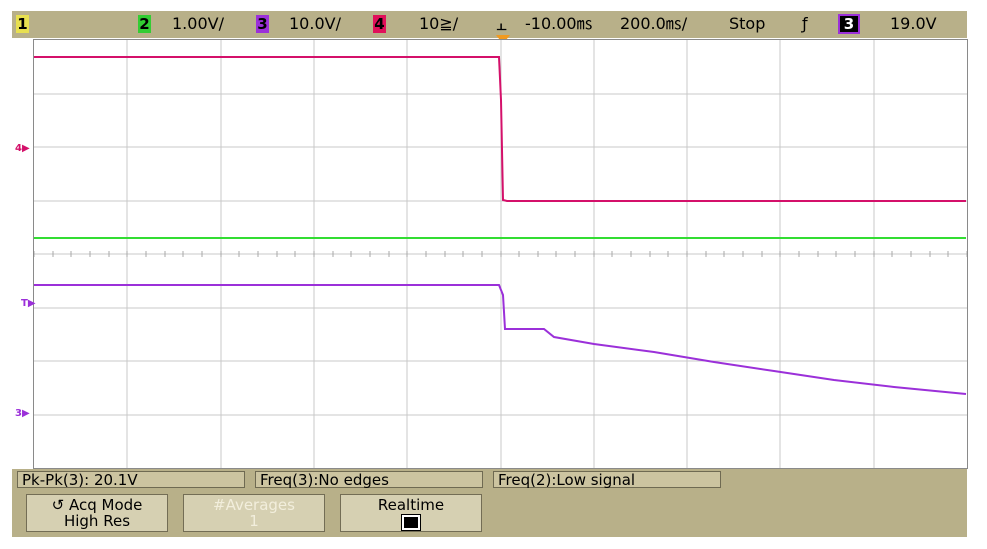 This screenshot has width=987, height=549. What do you see at coordinates (58, 505) in the screenshot?
I see `rotate-knob-icon: ↺` at bounding box center [58, 505].